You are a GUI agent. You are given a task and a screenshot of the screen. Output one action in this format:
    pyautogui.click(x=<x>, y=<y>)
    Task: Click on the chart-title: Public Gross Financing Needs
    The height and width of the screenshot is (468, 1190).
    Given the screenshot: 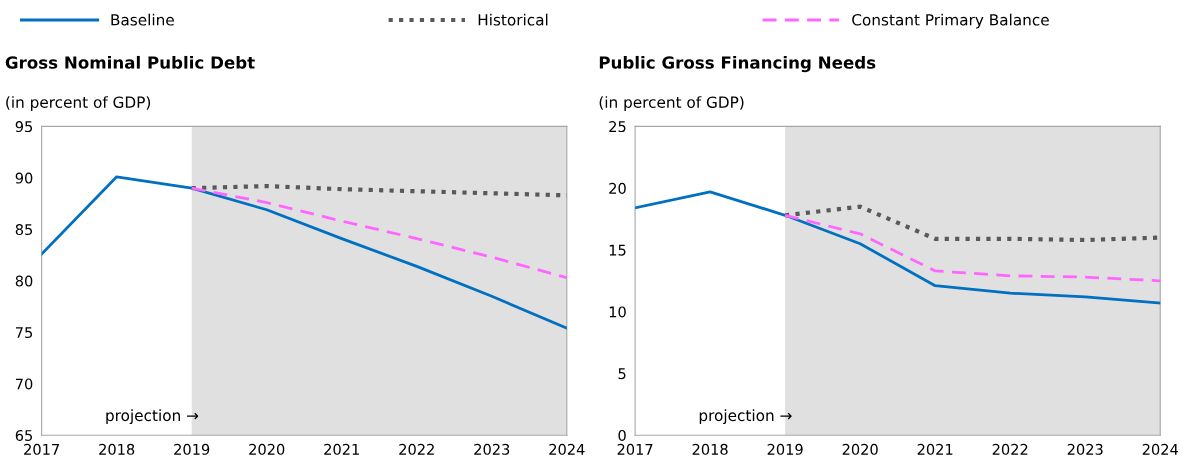 What is the action you would take?
    pyautogui.click(x=737, y=64)
    